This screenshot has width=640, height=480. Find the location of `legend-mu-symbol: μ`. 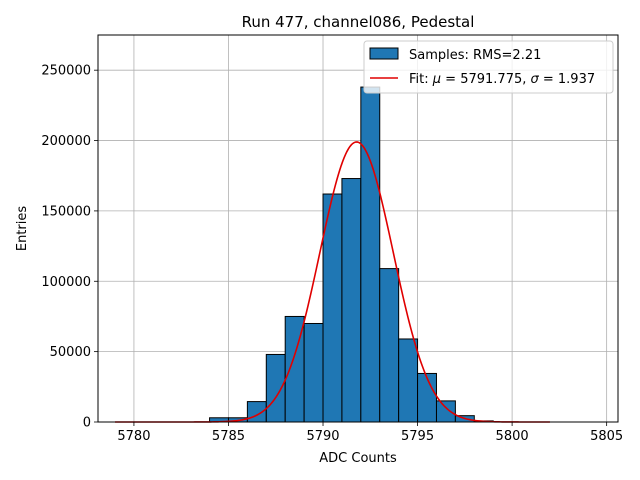

legend-mu-symbol: μ is located at coordinates (436, 79).